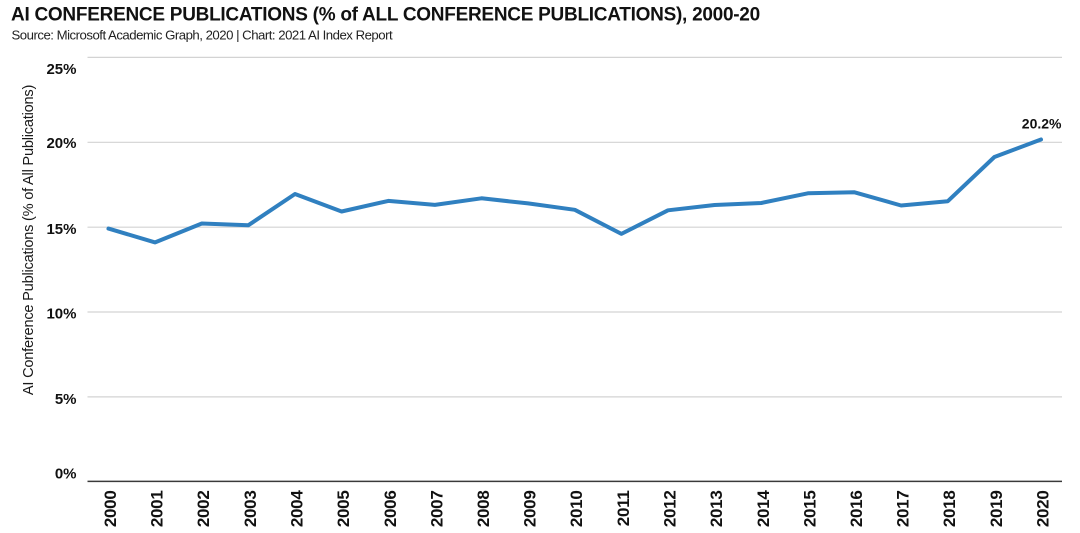 This screenshot has width=1080, height=533. Describe the element at coordinates (110, 509) in the screenshot. I see `svg-text: 2000` at that location.